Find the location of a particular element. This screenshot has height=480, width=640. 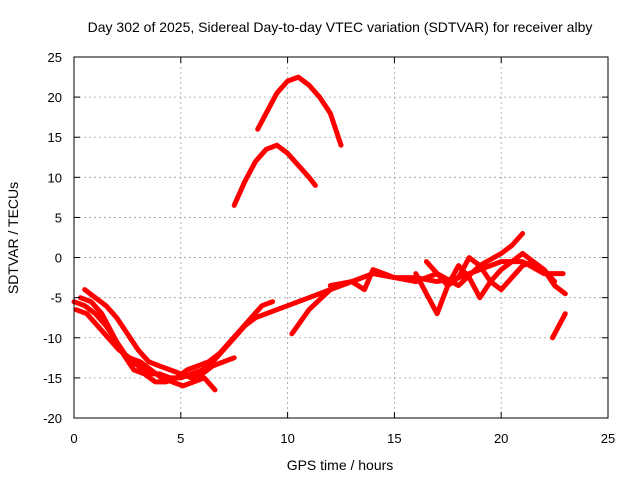

x-tick-label: 10 is located at coordinates (287, 438).